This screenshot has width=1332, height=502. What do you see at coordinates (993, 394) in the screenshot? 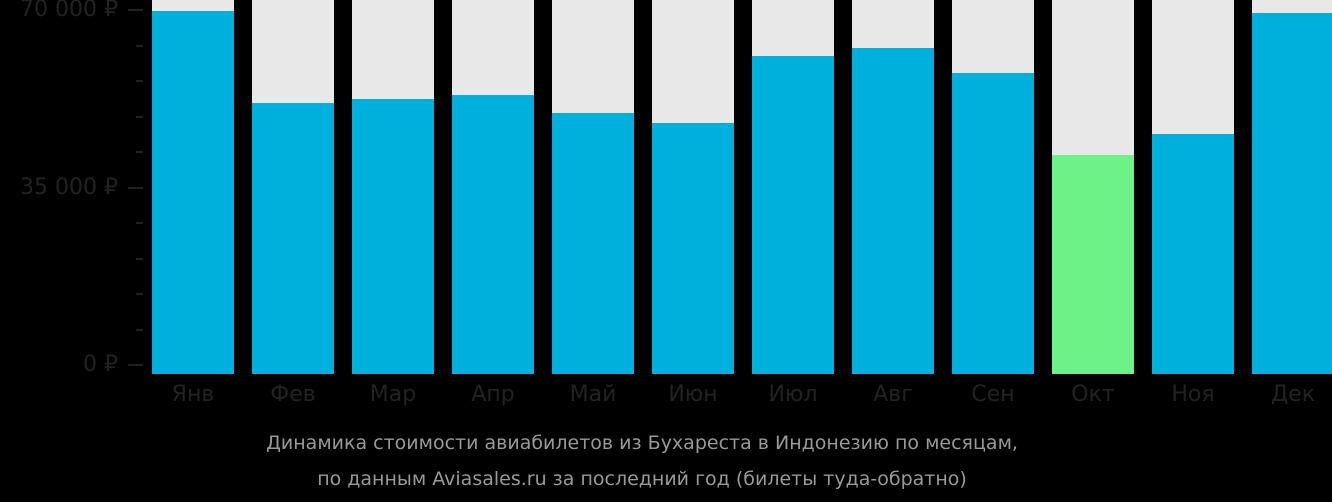
I see `x-tick-label: Сен` at bounding box center [993, 394].